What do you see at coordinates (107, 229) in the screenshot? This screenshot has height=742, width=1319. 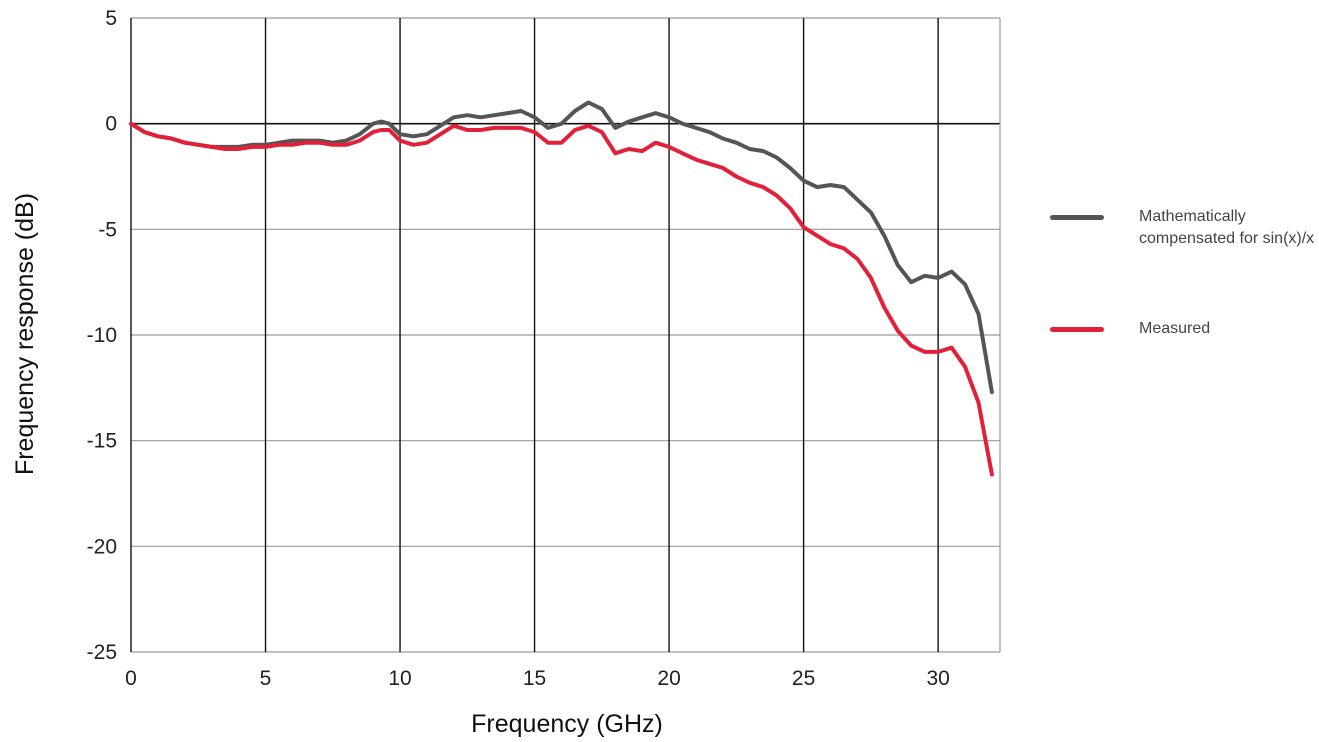 I see `y-tick-label: -5` at bounding box center [107, 229].